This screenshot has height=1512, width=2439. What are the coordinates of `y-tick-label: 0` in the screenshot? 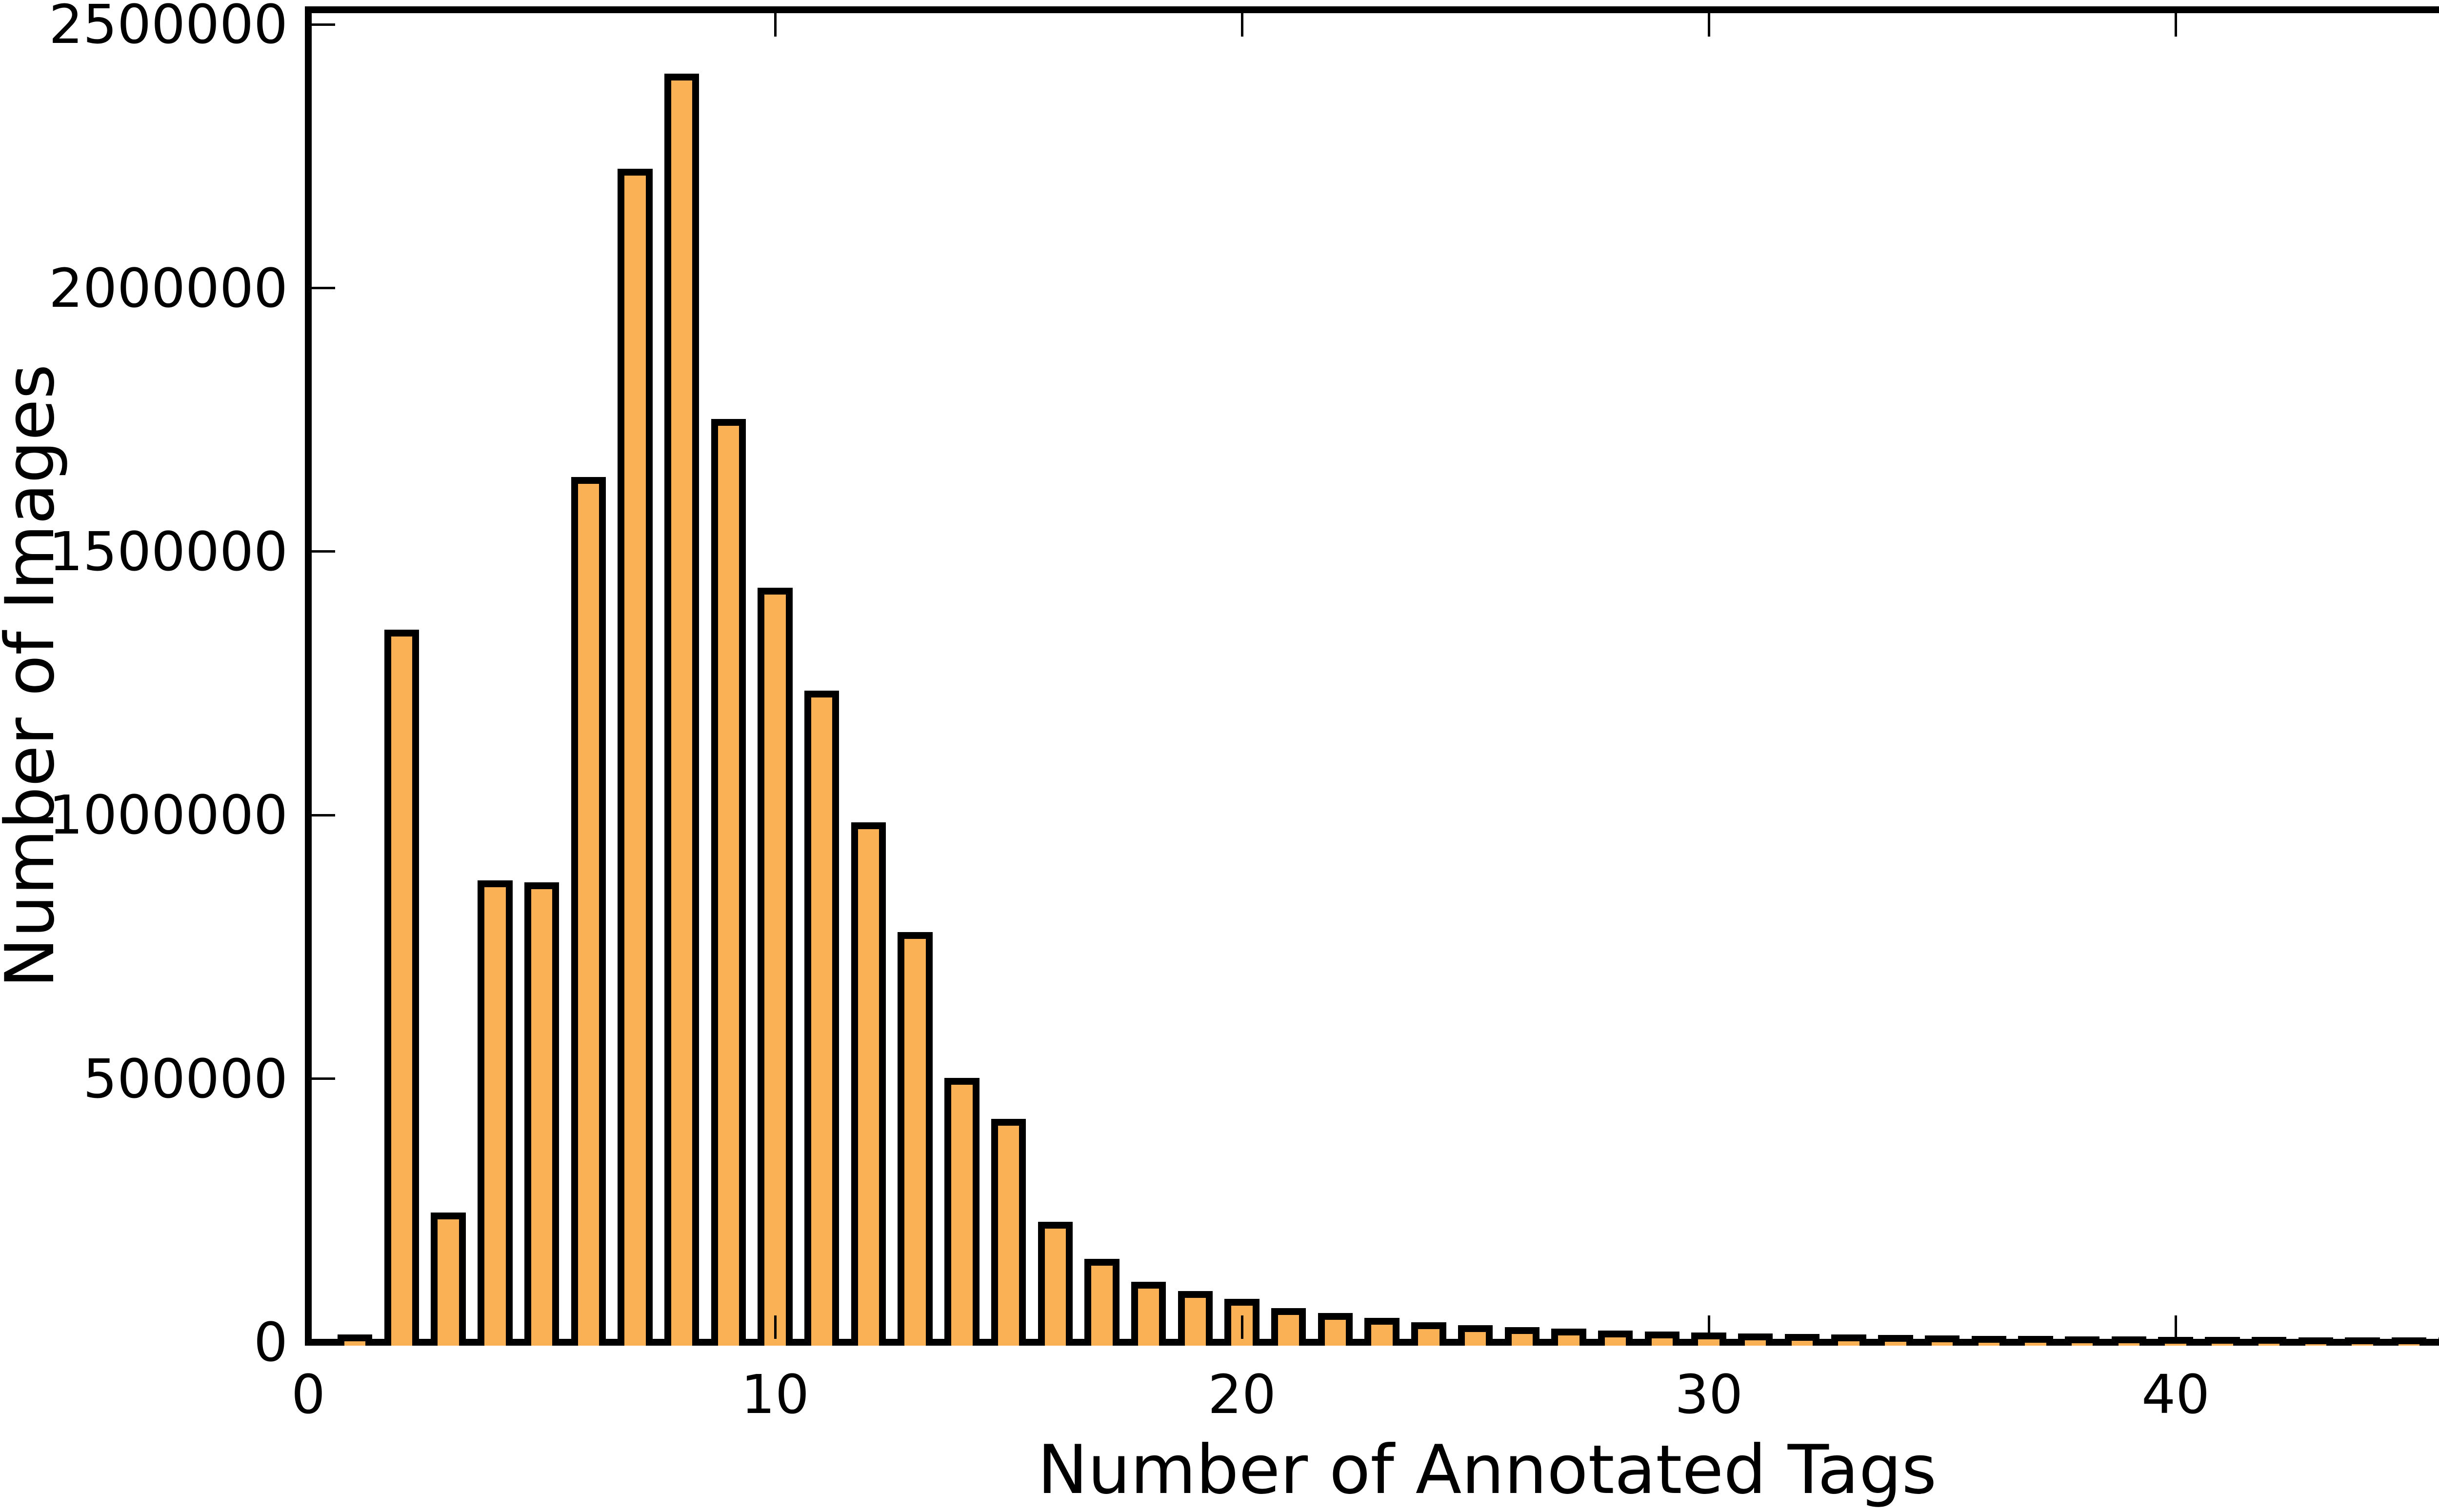 It's located at (271, 1342).